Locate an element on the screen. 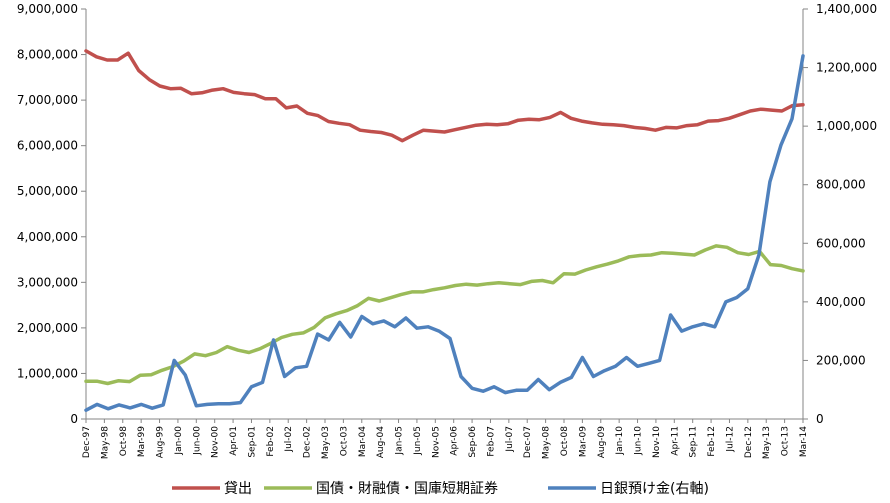 This screenshot has width=890, height=503. x-tick-label: Jul-12 is located at coordinates (730, 439).